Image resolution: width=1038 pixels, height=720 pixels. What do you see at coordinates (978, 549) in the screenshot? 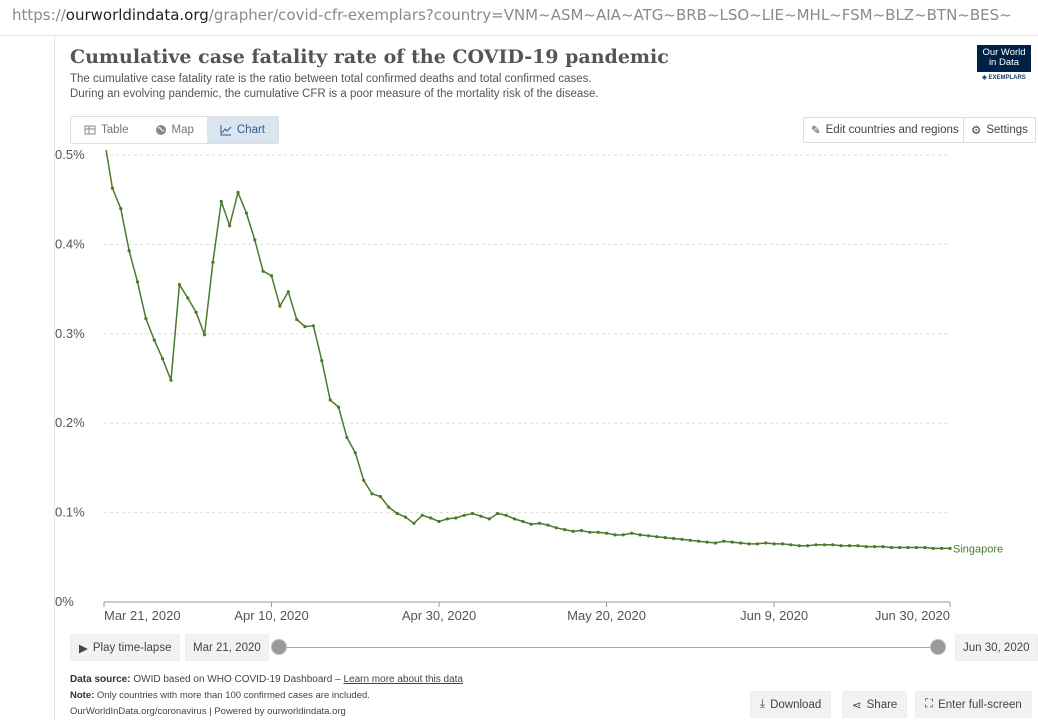
I see `series-label: Singapore` at bounding box center [978, 549].